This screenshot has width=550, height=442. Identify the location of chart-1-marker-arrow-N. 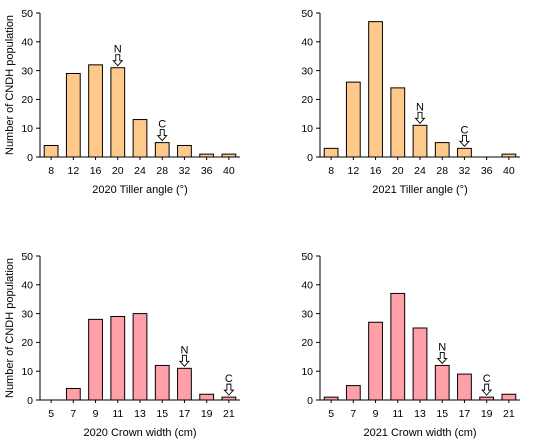
(420, 117).